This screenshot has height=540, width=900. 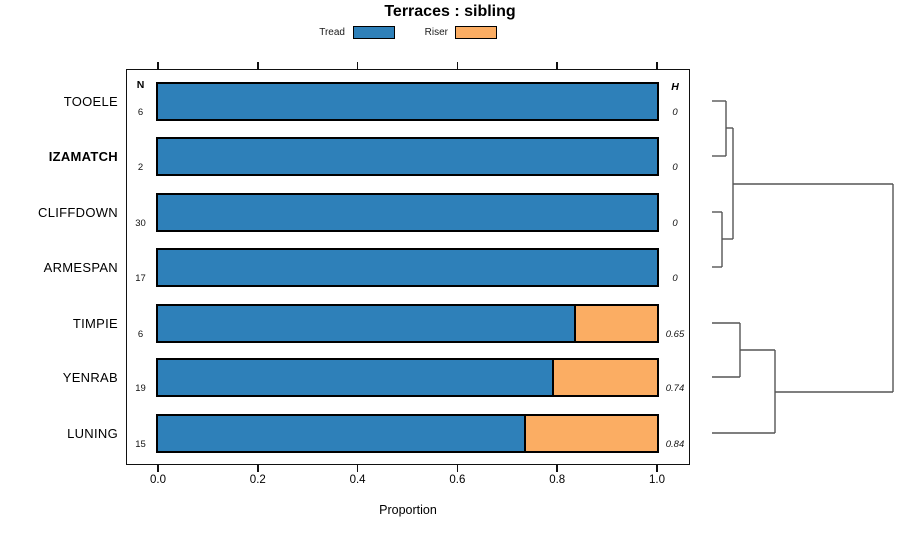 What do you see at coordinates (140, 444) in the screenshot?
I see `n-value: 15` at bounding box center [140, 444].